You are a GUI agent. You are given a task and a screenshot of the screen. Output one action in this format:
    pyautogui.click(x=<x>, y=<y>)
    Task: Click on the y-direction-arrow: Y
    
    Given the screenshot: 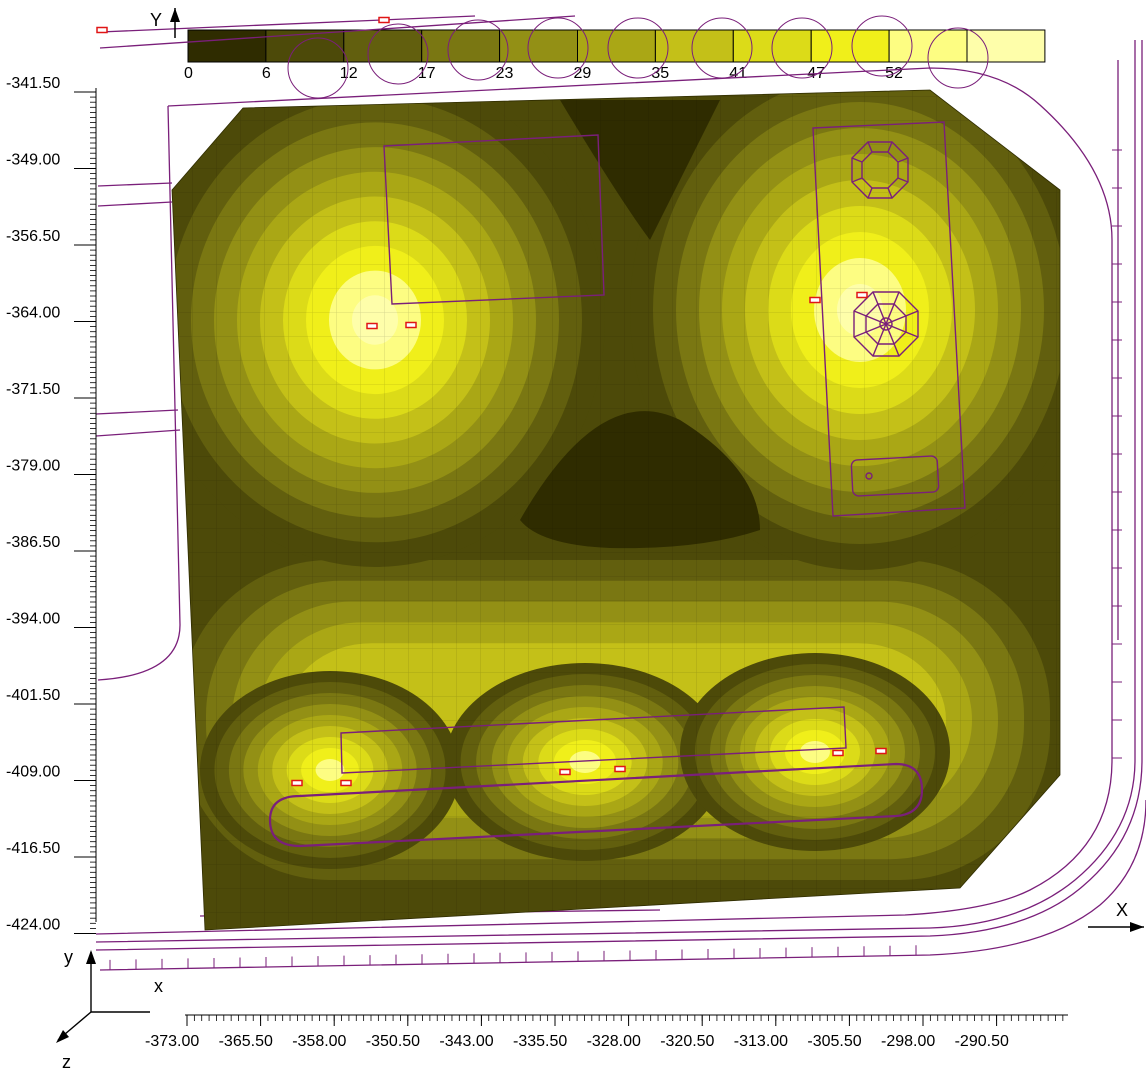 What is the action you would take?
    pyautogui.click(x=165, y=23)
    